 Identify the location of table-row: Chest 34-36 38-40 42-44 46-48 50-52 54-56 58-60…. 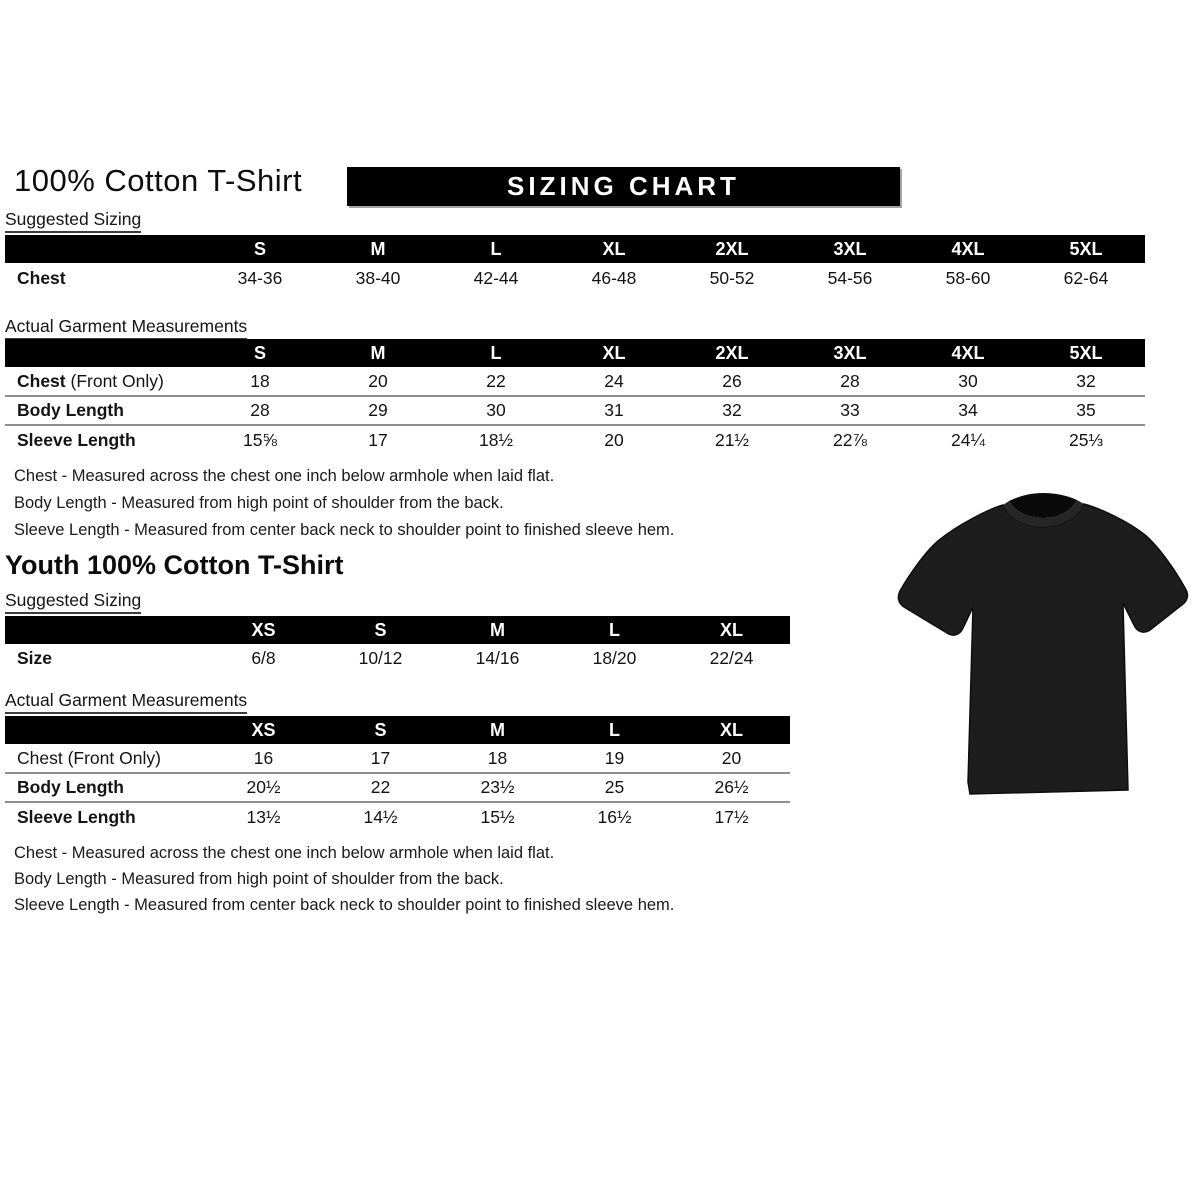
(575, 278).